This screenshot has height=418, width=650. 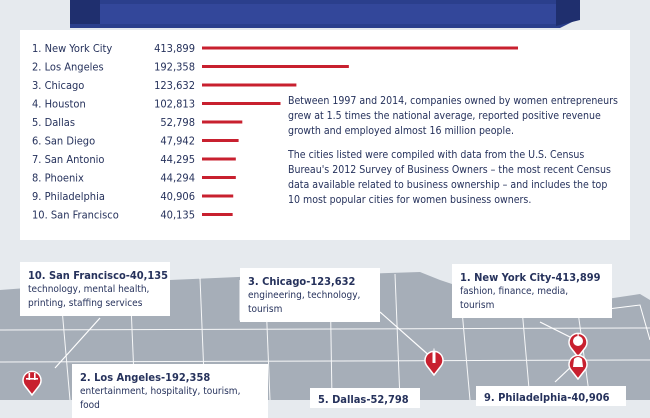 I want to click on callout-dallas: 5. Dallas-52,798, so click(x=365, y=398).